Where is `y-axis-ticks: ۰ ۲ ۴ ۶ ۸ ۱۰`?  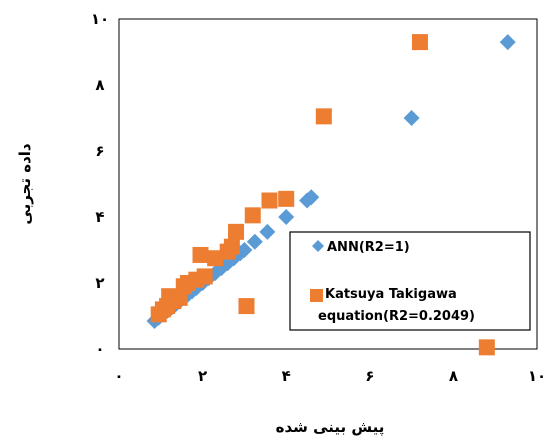 y-axis-ticks: ۰ ۲ ۴ ۶ ۸ ۱۰ is located at coordinates (100, 184).